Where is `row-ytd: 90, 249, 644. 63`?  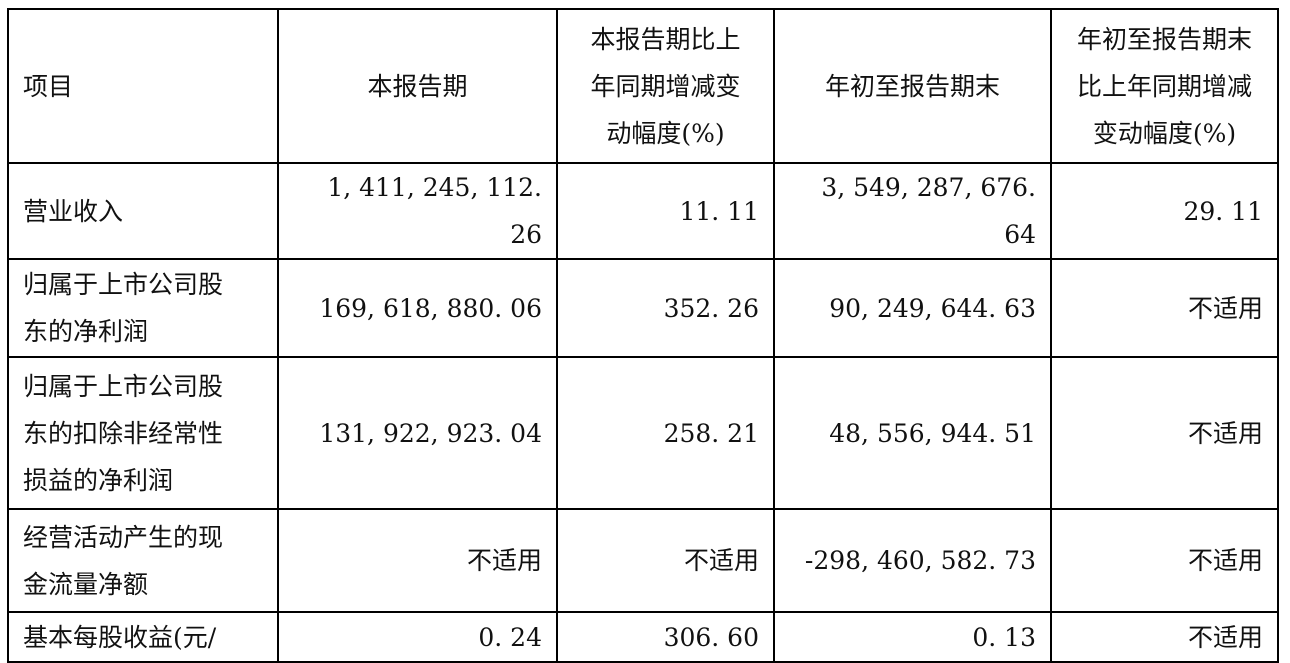 row-ytd: 90, 249, 644. 63 is located at coordinates (912, 308).